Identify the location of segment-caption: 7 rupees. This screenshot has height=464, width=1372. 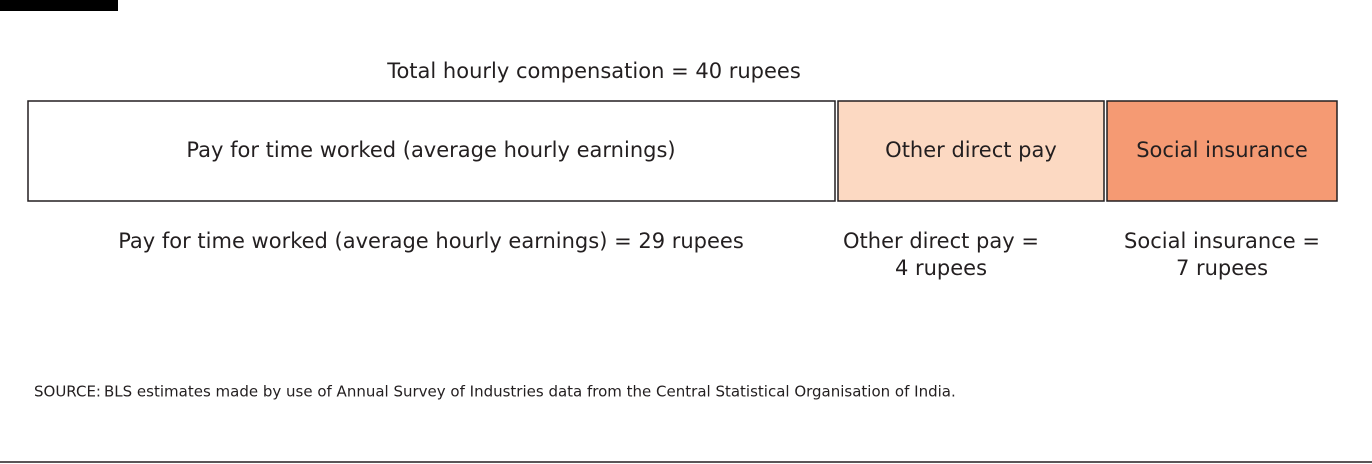
(1222, 268).